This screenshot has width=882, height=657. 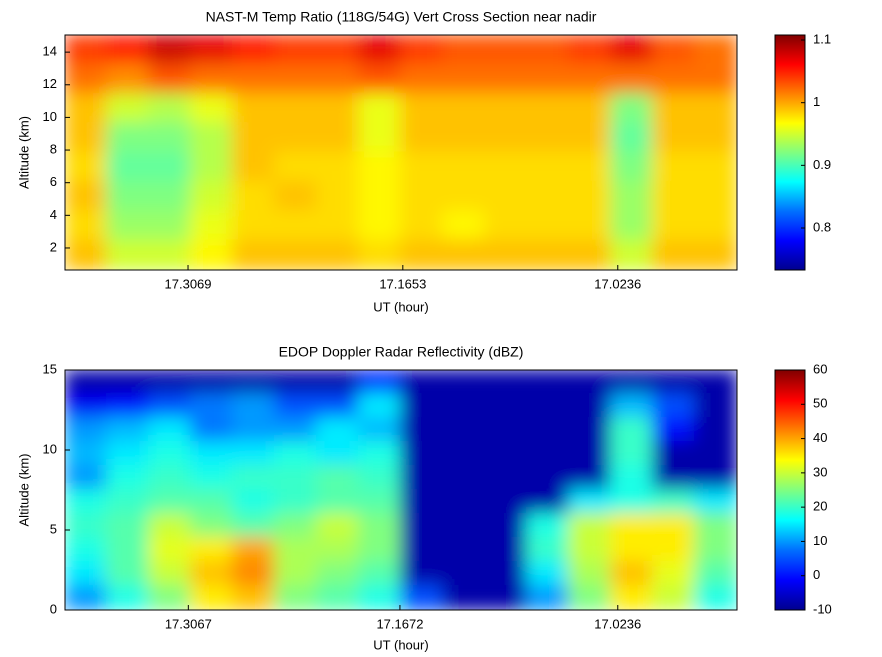 I want to click on x-axis-label: UT (hour), so click(x=400, y=644).